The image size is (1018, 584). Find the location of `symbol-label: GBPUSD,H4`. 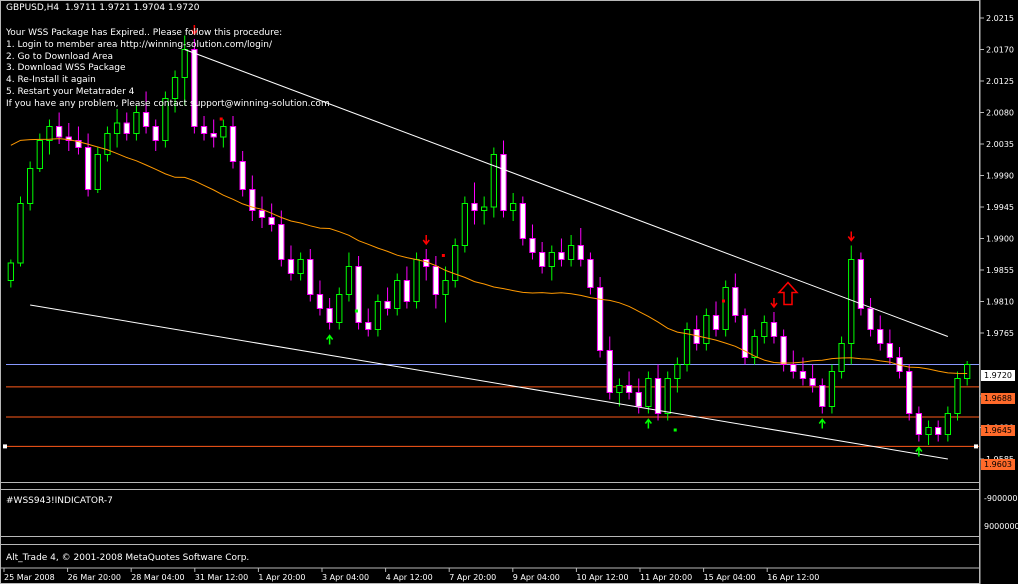

symbol-label: GBPUSD,H4 is located at coordinates (33, 8).